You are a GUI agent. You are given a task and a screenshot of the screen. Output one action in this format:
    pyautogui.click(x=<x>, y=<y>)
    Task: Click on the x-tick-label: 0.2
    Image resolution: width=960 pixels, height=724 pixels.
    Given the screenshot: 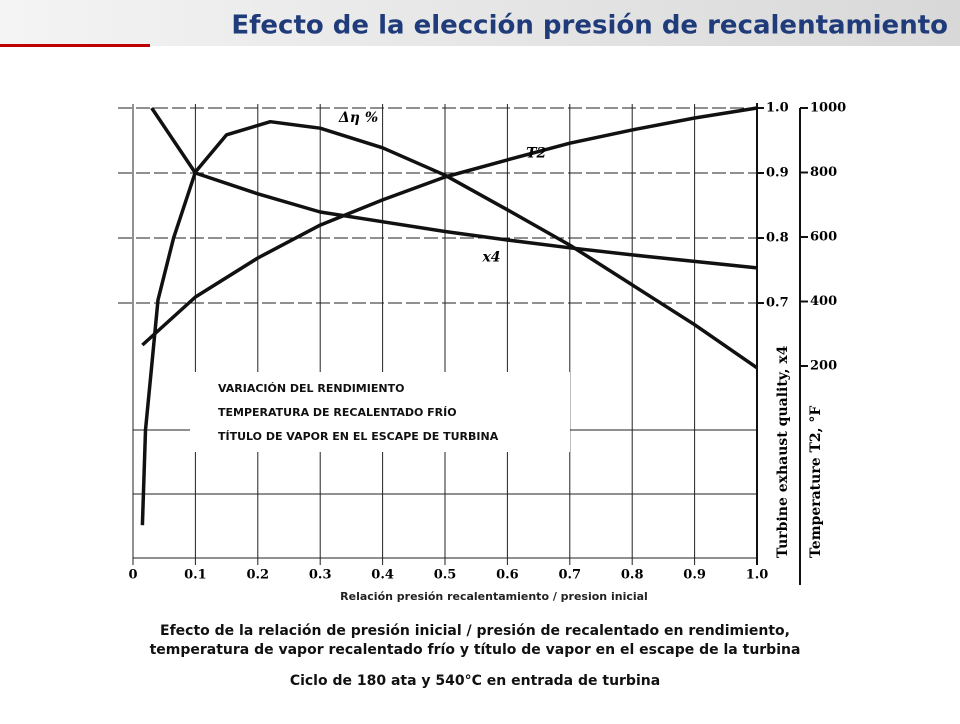 What is the action you would take?
    pyautogui.click(x=257, y=575)
    